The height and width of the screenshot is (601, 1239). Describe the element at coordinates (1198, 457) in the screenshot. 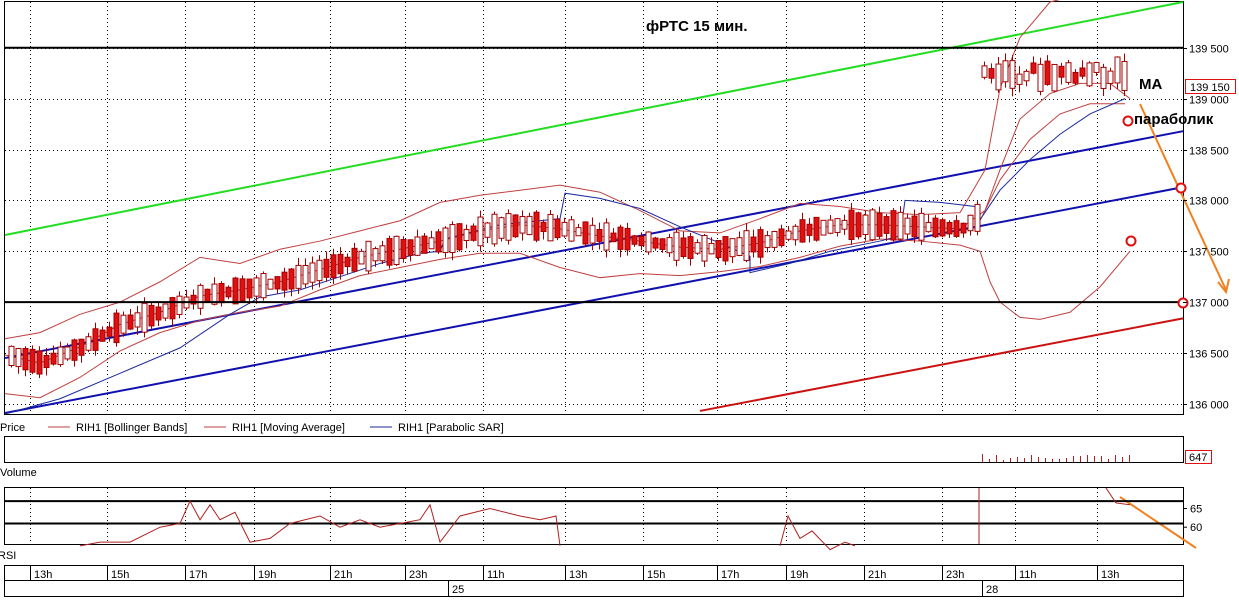

I see `volume-value-tag: 647` at that location.